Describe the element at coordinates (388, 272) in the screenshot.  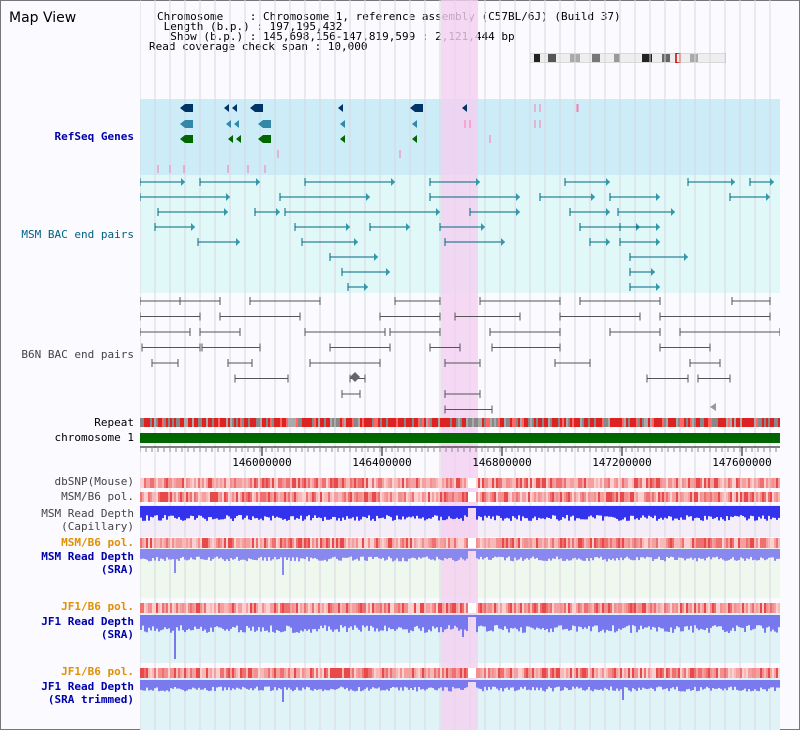
I see `msm-bac-arrow` at that location.